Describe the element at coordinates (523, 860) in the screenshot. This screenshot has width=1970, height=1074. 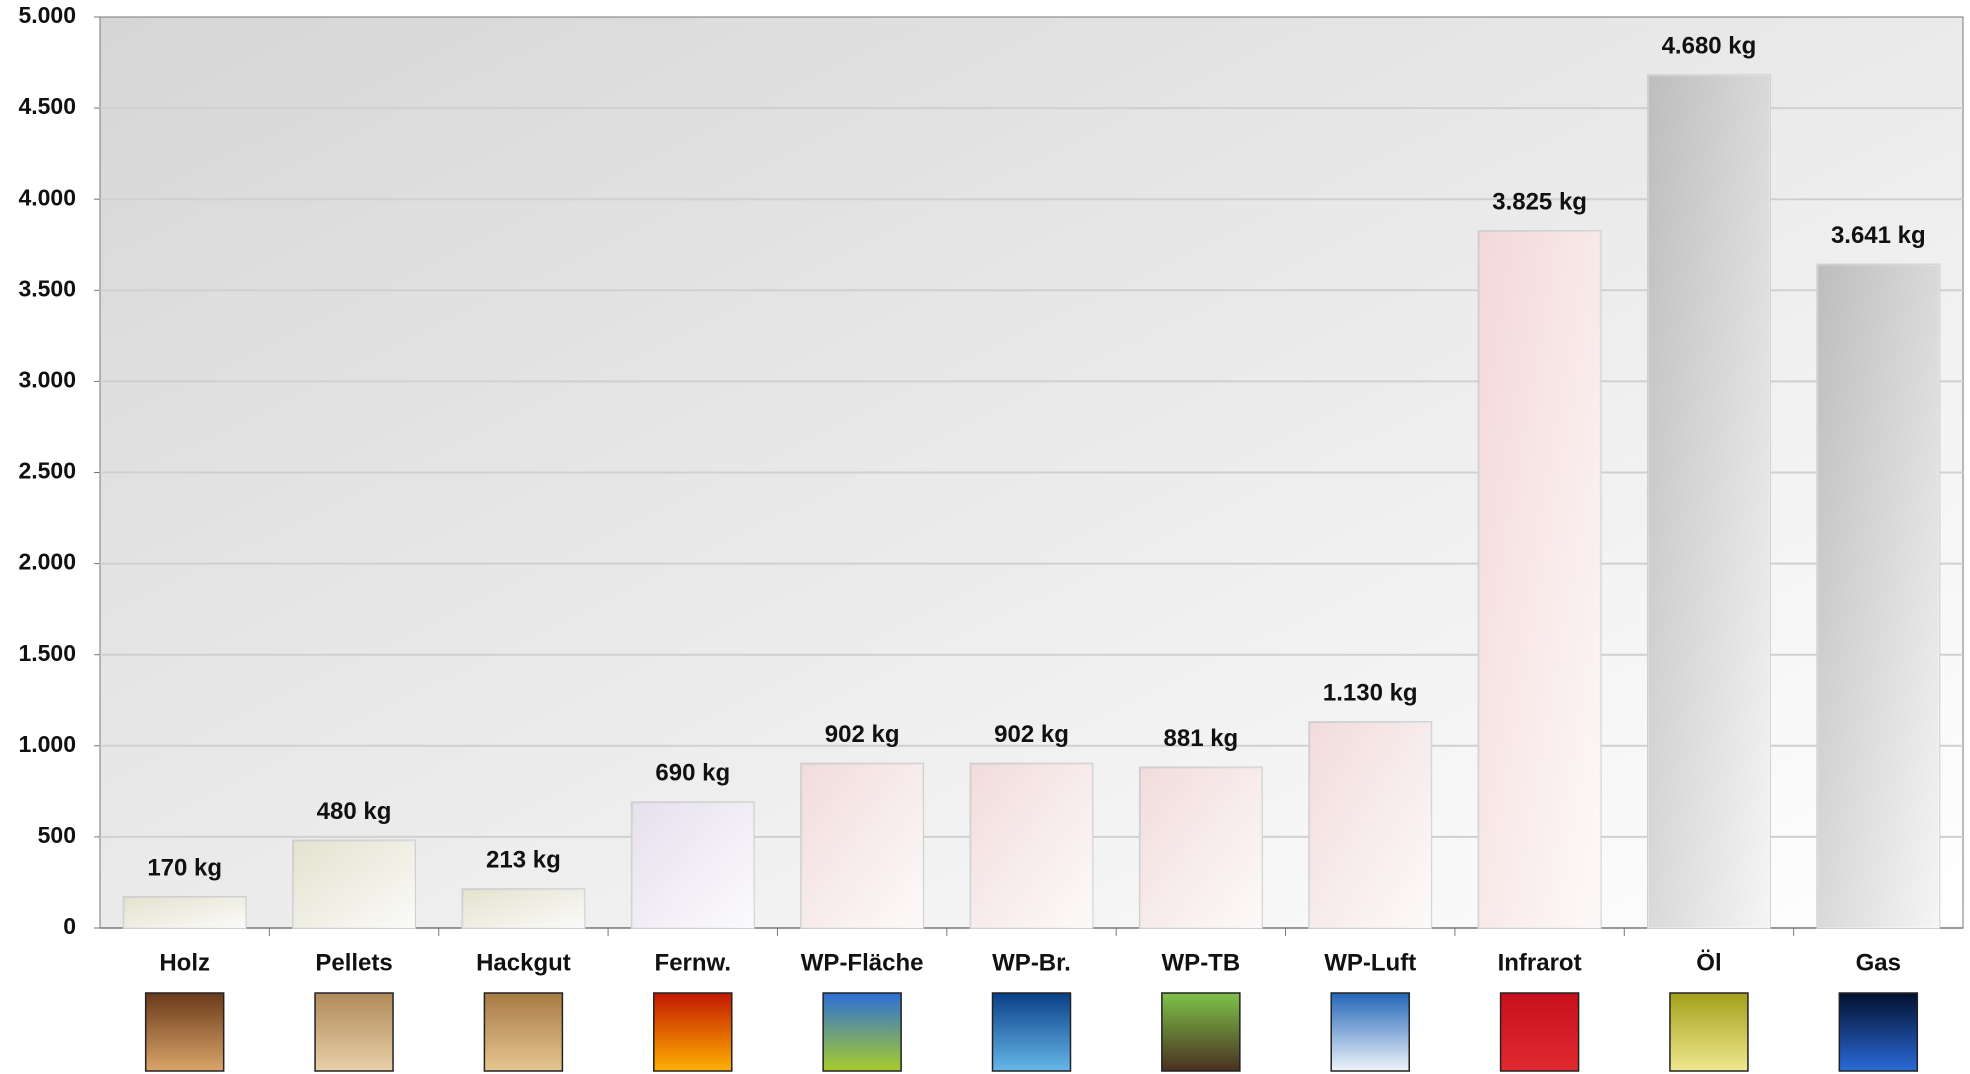
I see `value-label: 213 kg` at that location.